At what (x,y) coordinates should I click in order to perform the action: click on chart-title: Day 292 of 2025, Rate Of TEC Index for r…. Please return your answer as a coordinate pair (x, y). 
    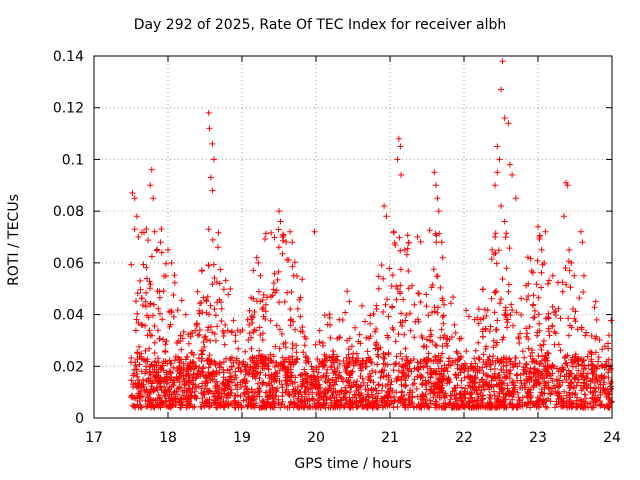
    Looking at the image, I should click on (320, 25).